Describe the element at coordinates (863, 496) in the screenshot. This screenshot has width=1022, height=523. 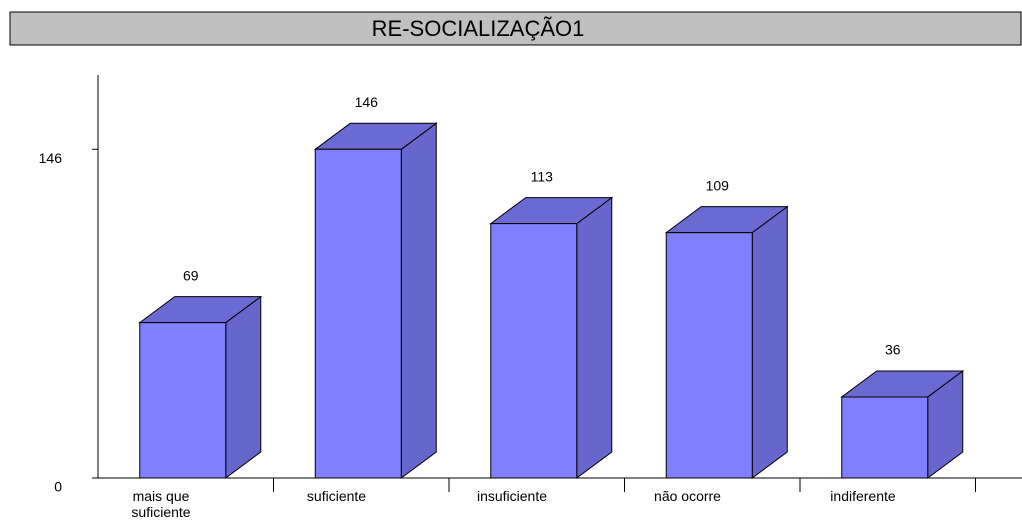
I see `x-tick-label: indiferente` at that location.